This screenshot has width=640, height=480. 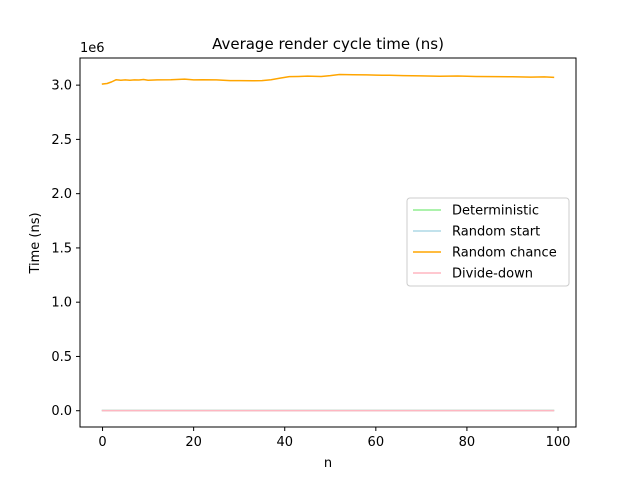 What do you see at coordinates (492, 274) in the screenshot?
I see `legend-label: Divide-down` at bounding box center [492, 274].